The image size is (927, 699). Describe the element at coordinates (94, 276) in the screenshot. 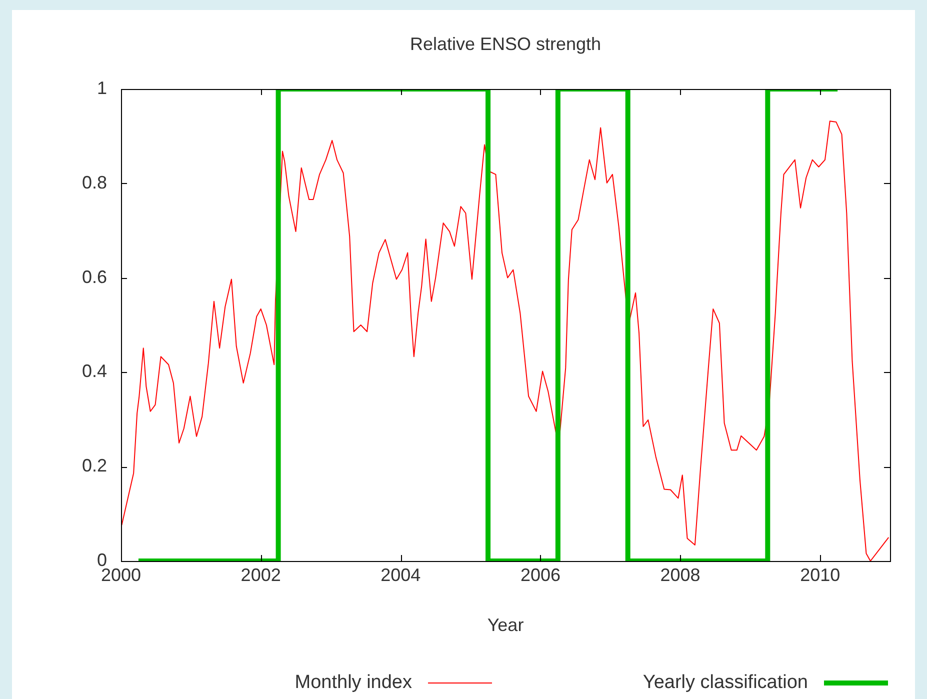

I see `y-tick-label: 0.6` at that location.